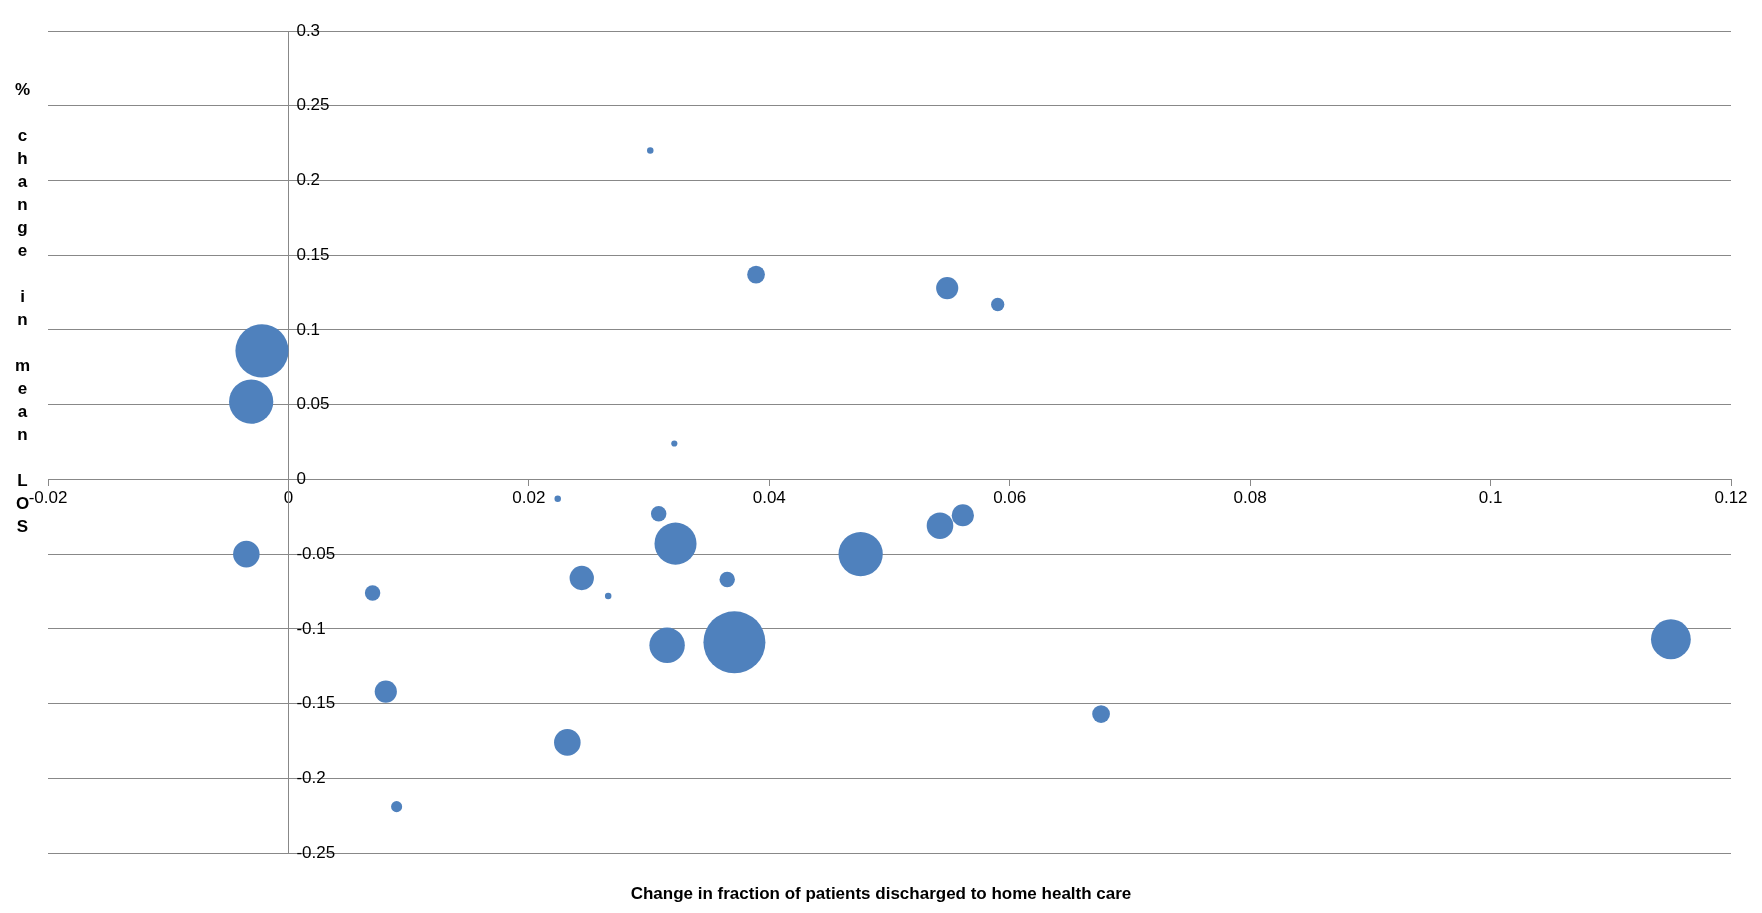 The width and height of the screenshot is (1762, 913). What do you see at coordinates (48, 498) in the screenshot?
I see `x-tick-label: -0.02` at bounding box center [48, 498].